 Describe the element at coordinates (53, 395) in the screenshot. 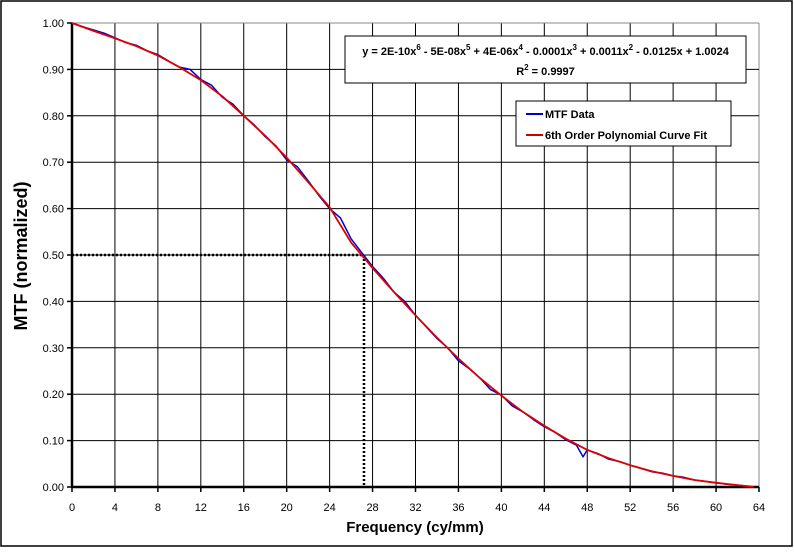

I see `y-tick-label: 0.20` at that location.